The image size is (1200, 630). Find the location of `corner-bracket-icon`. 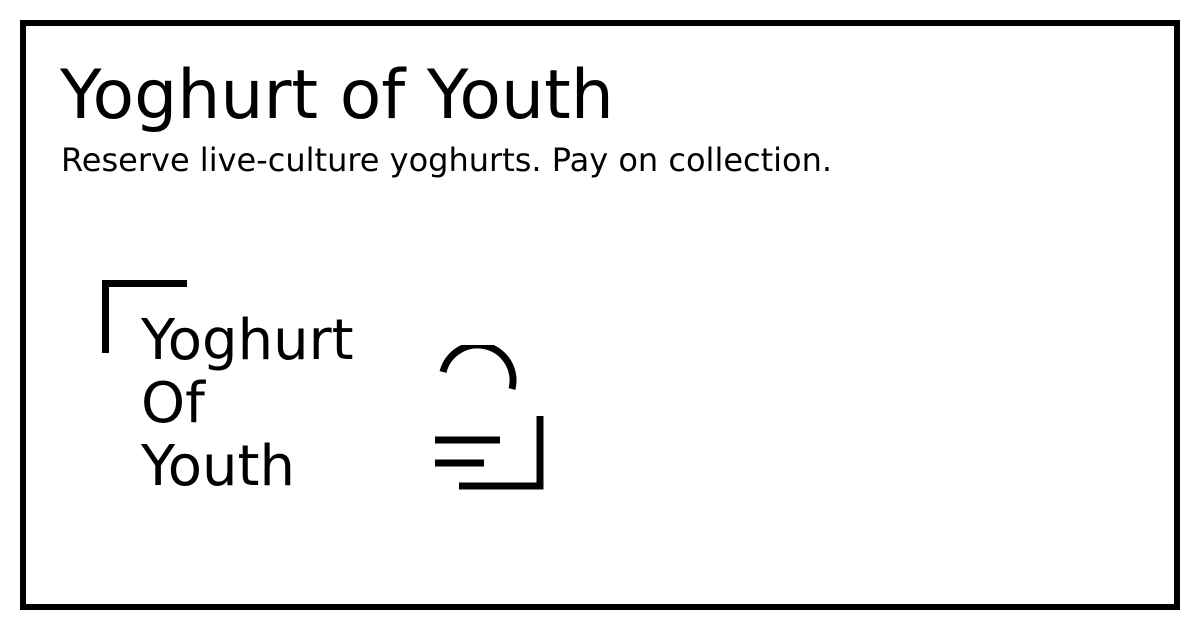

corner-bracket-icon is located at coordinates (144, 316).